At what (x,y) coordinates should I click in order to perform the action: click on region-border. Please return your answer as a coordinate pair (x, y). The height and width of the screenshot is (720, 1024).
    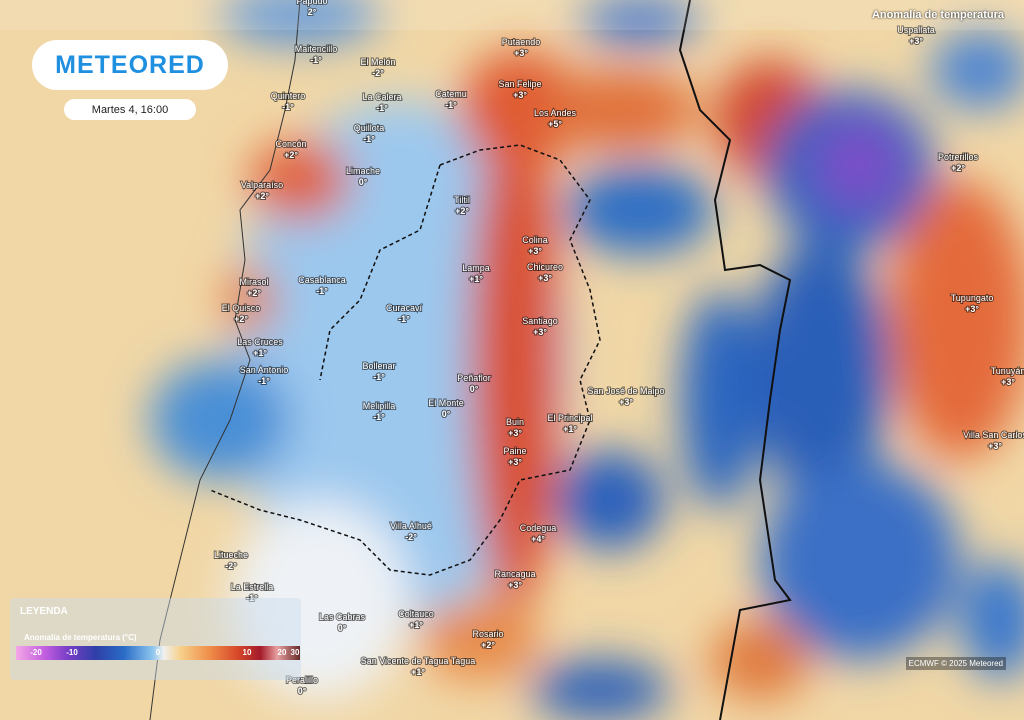
    Looking at the image, I should click on (380, 272).